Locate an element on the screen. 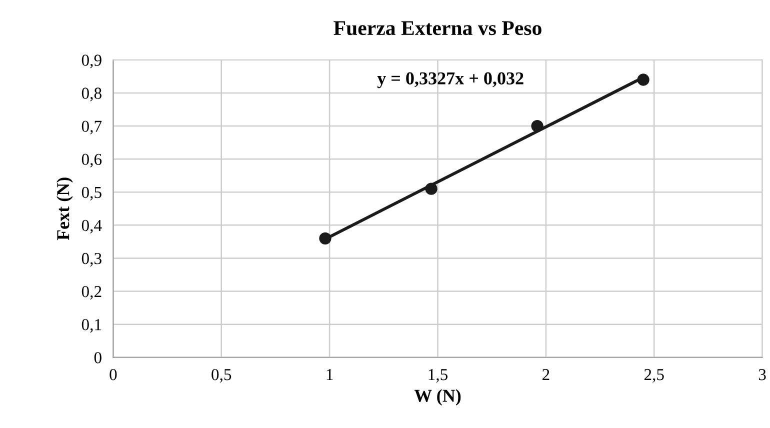 The width and height of the screenshot is (770, 428). y-tick-label: 0,6 is located at coordinates (92, 161).